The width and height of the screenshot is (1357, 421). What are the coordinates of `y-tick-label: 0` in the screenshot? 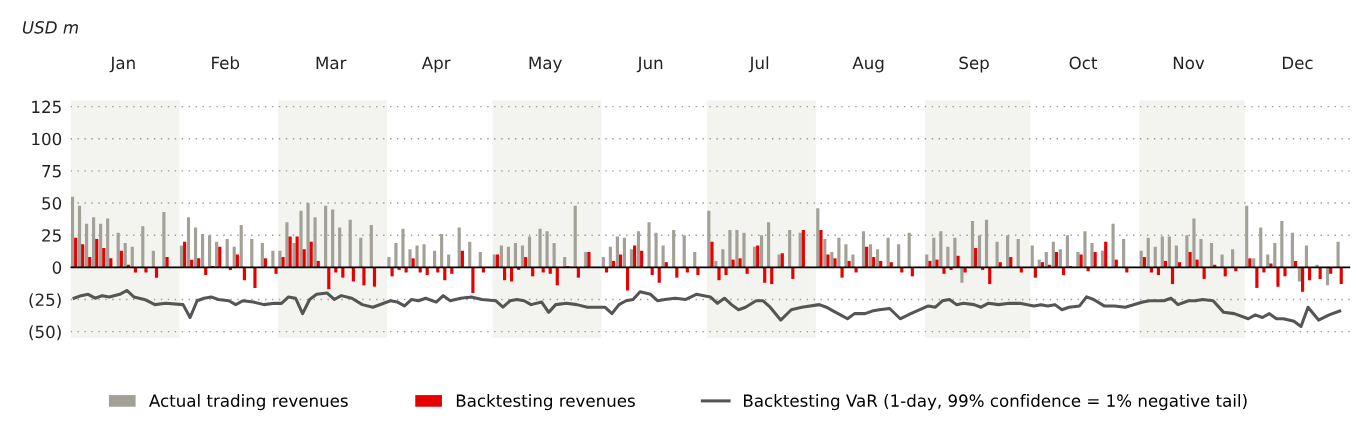 It's located at (57, 267).